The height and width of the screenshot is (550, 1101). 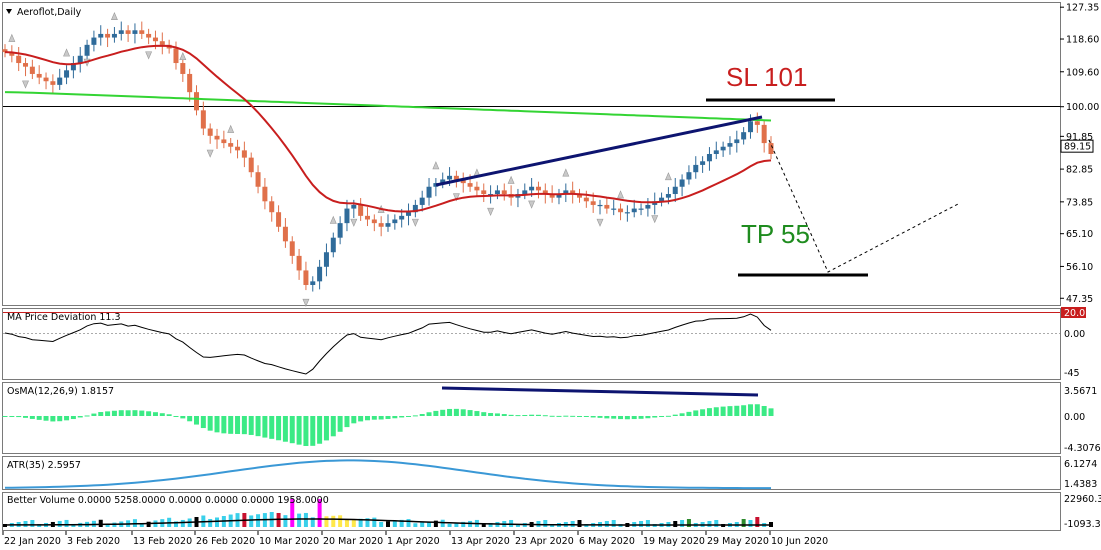 I want to click on osma-trendline, so click(x=600, y=391).